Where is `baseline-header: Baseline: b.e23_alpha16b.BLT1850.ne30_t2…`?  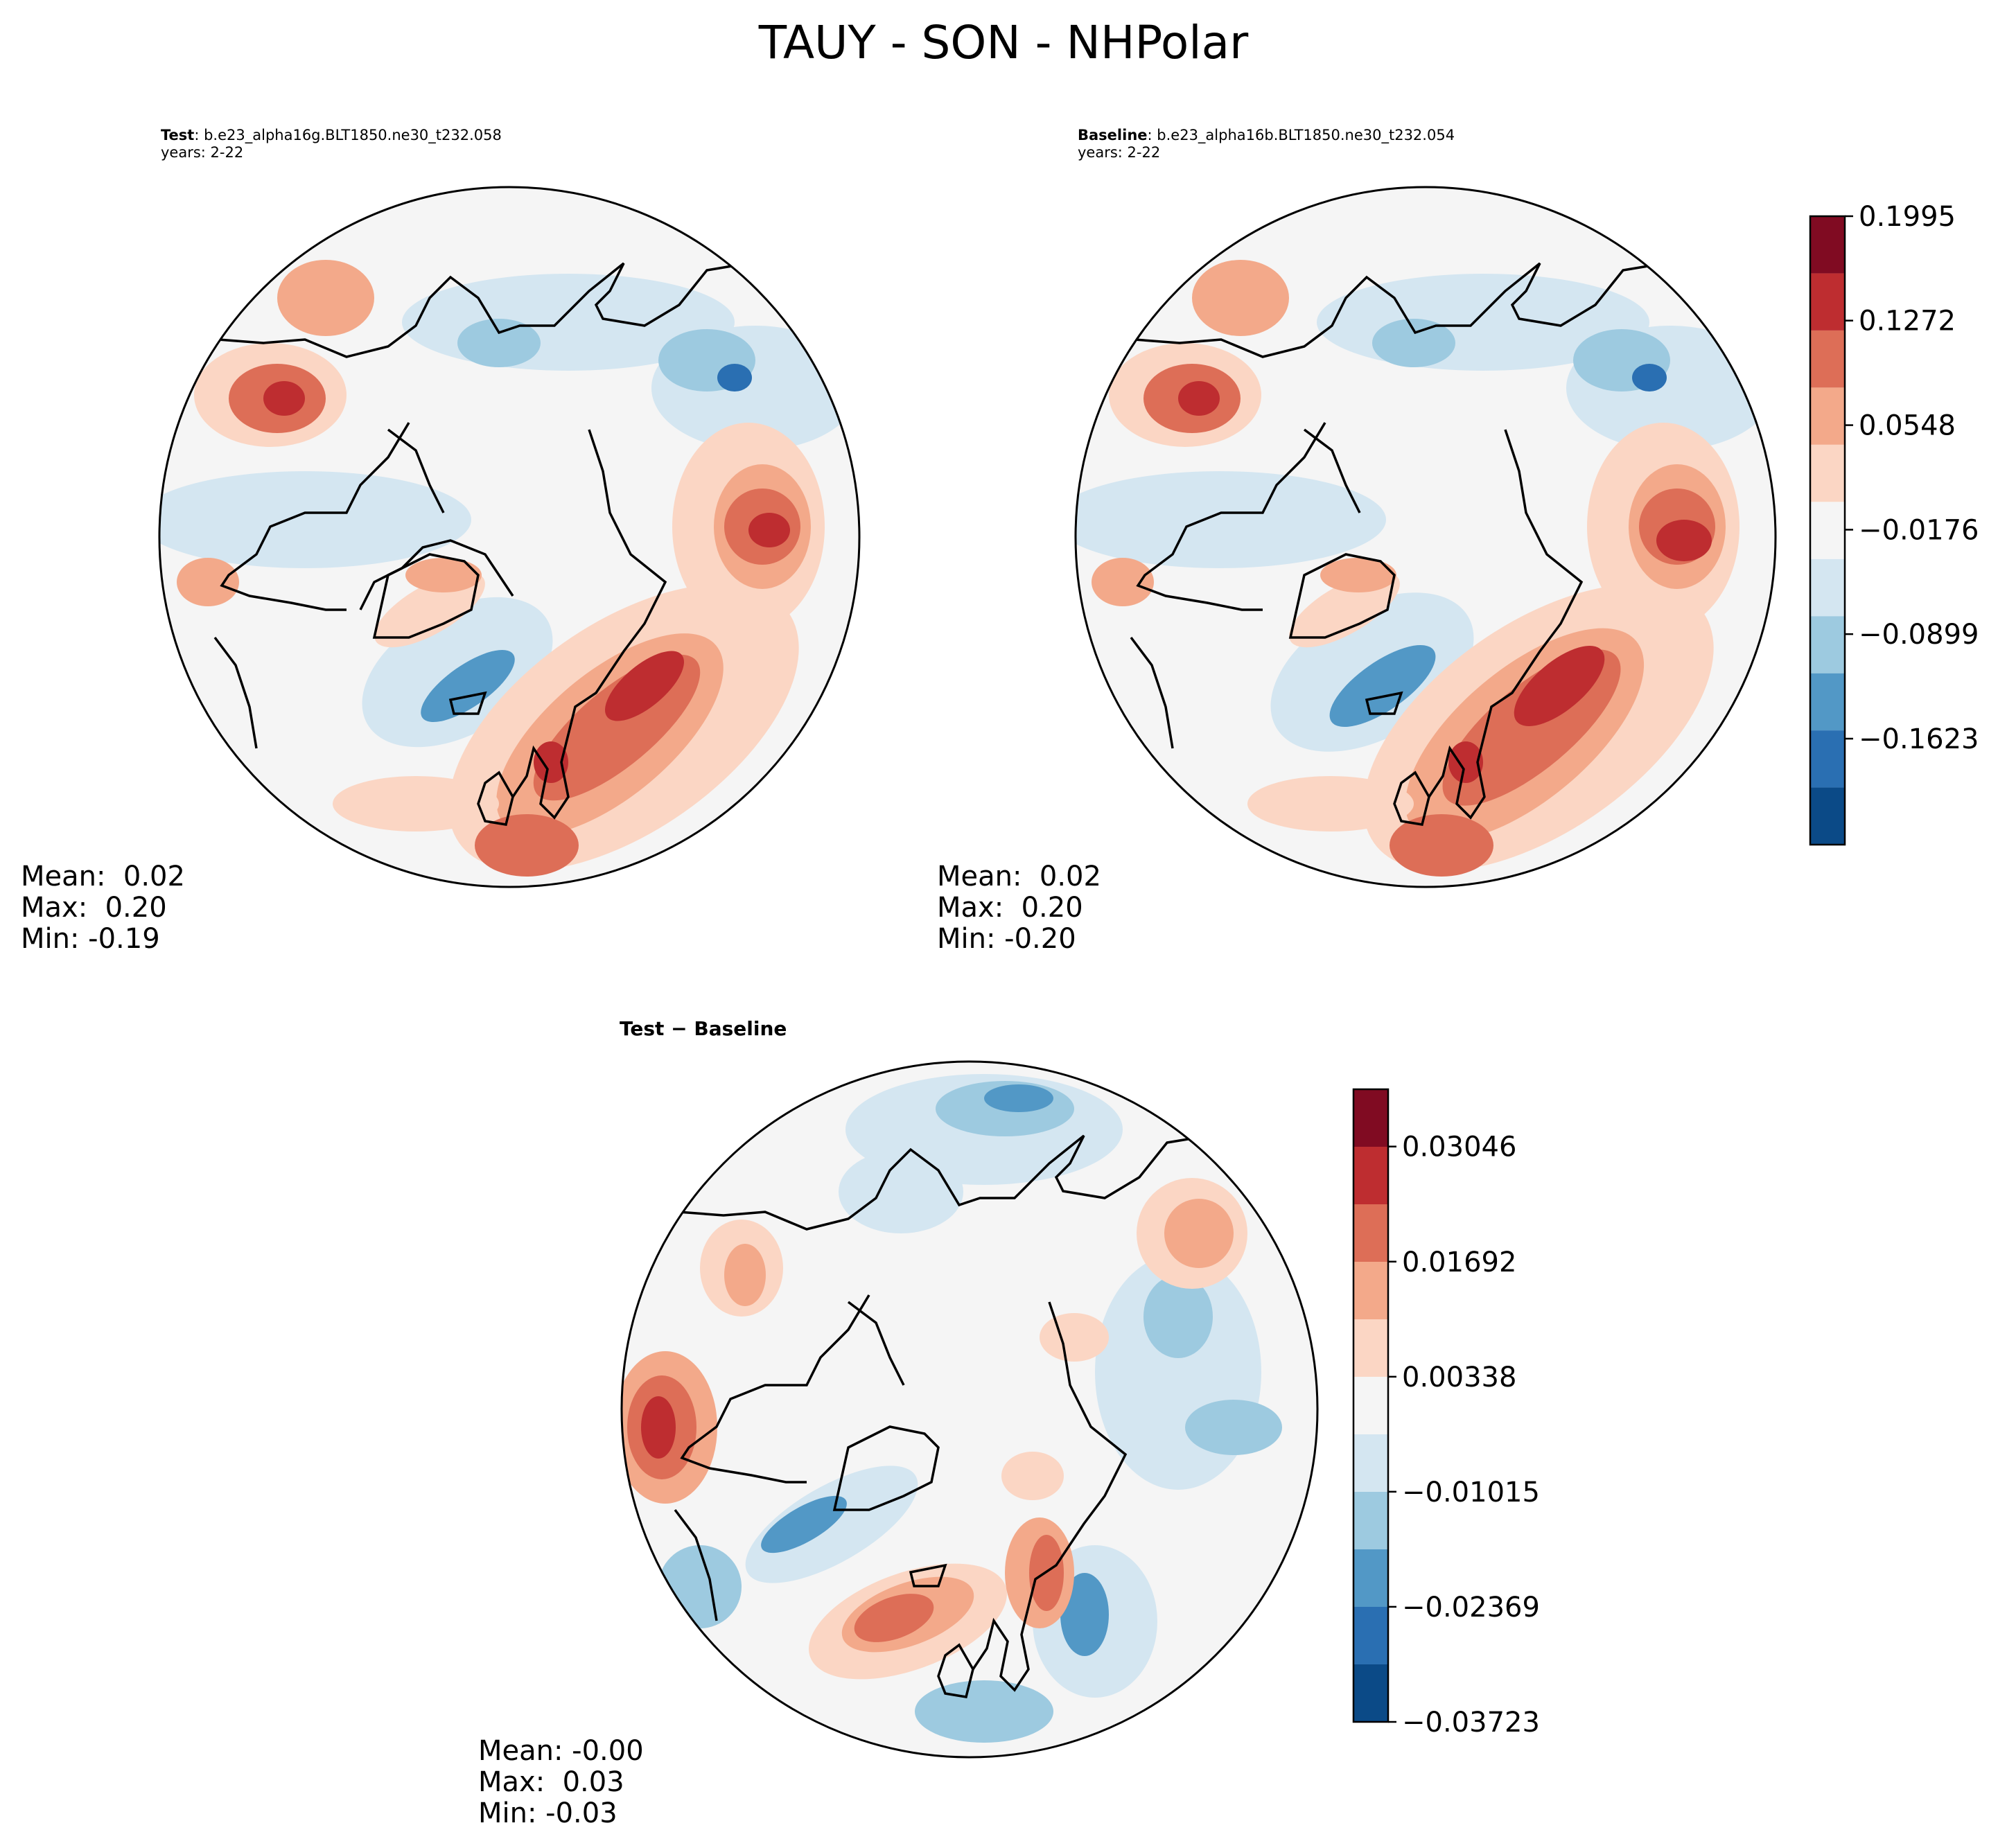
baseline-header: Baseline: b.e23_alpha16b.BLT1850.ne30_t2… is located at coordinates (1266, 144).